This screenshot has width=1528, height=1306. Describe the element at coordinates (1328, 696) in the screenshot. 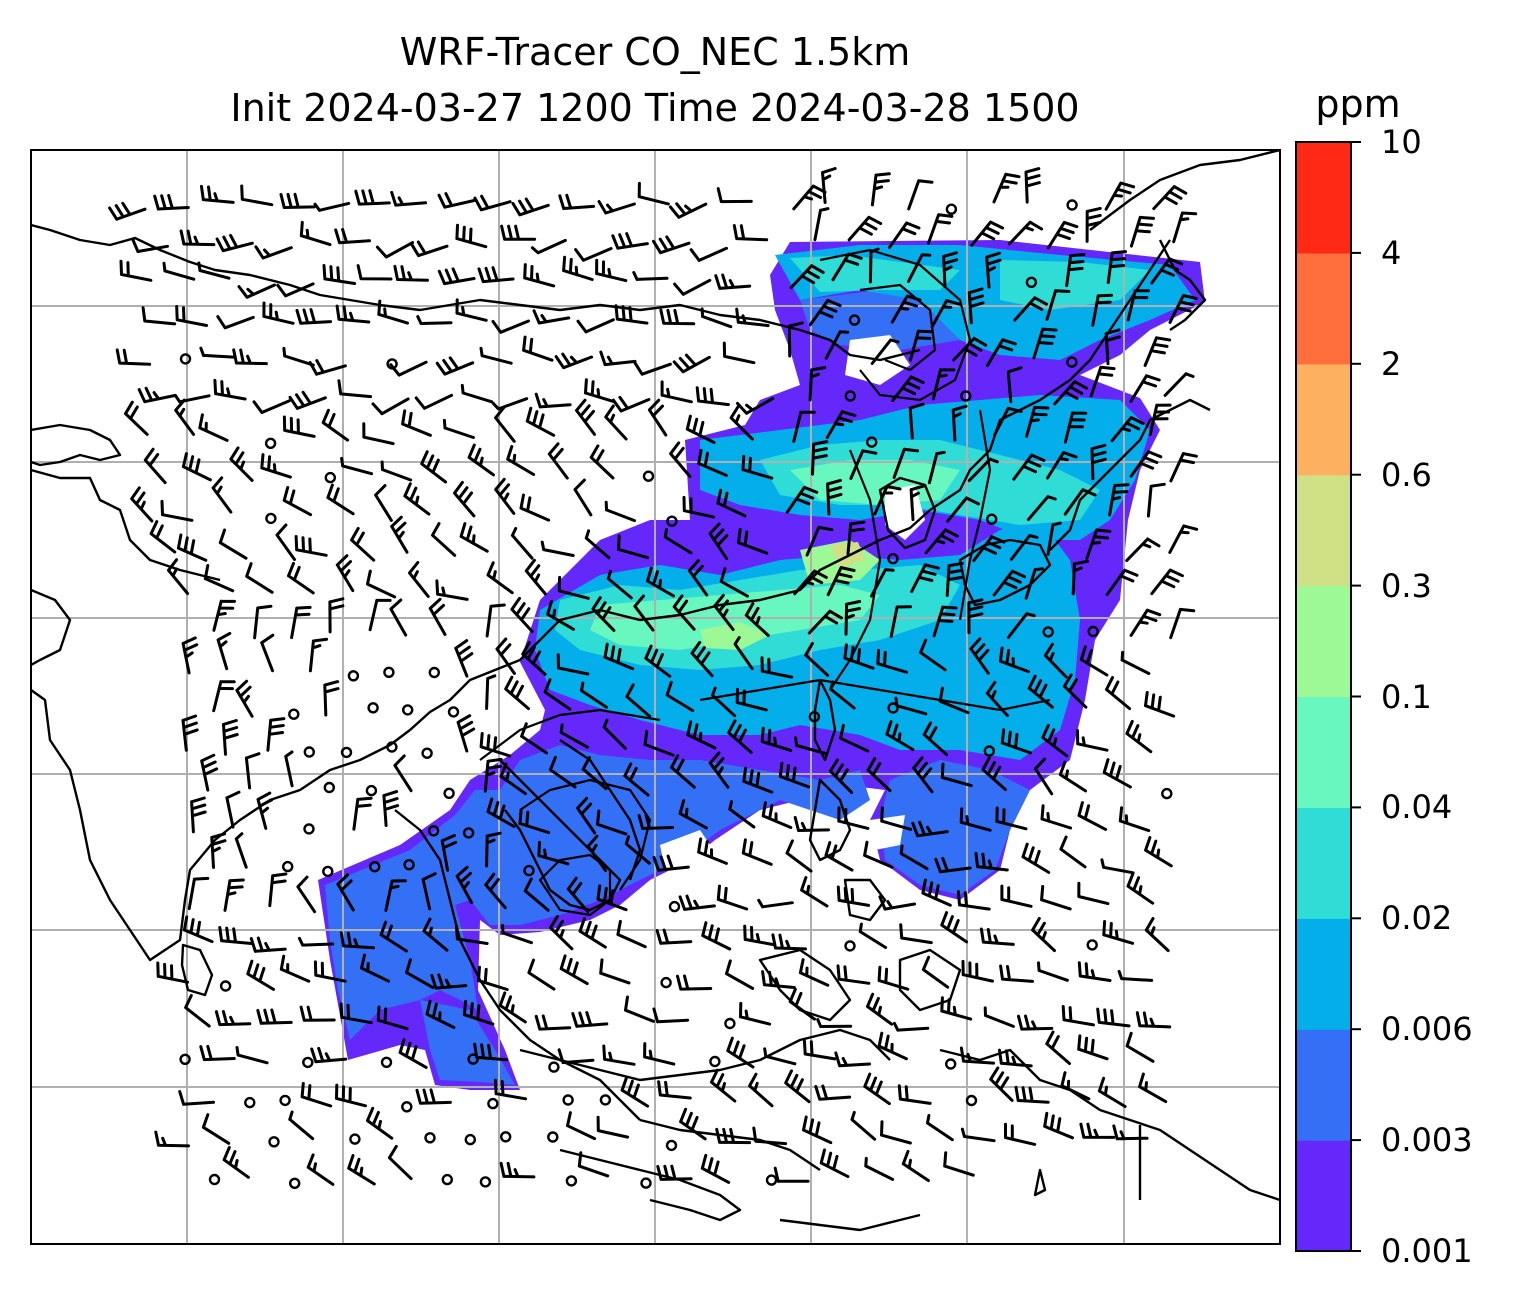

I see `colorbar` at that location.